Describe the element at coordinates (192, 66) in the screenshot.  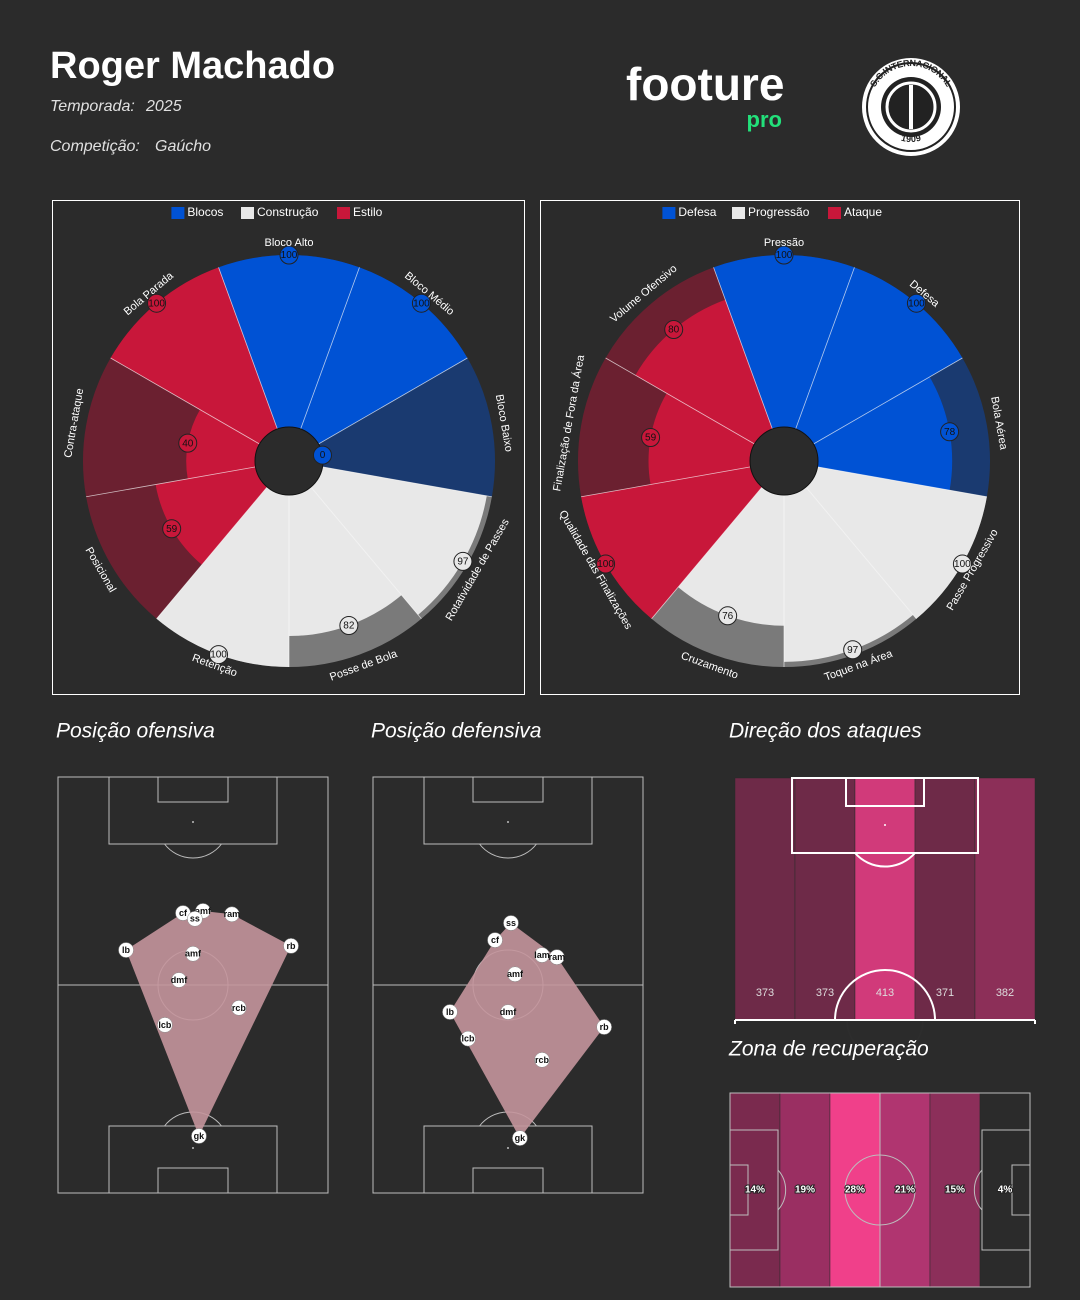
I see `coach-name: Roger Machado` at that location.